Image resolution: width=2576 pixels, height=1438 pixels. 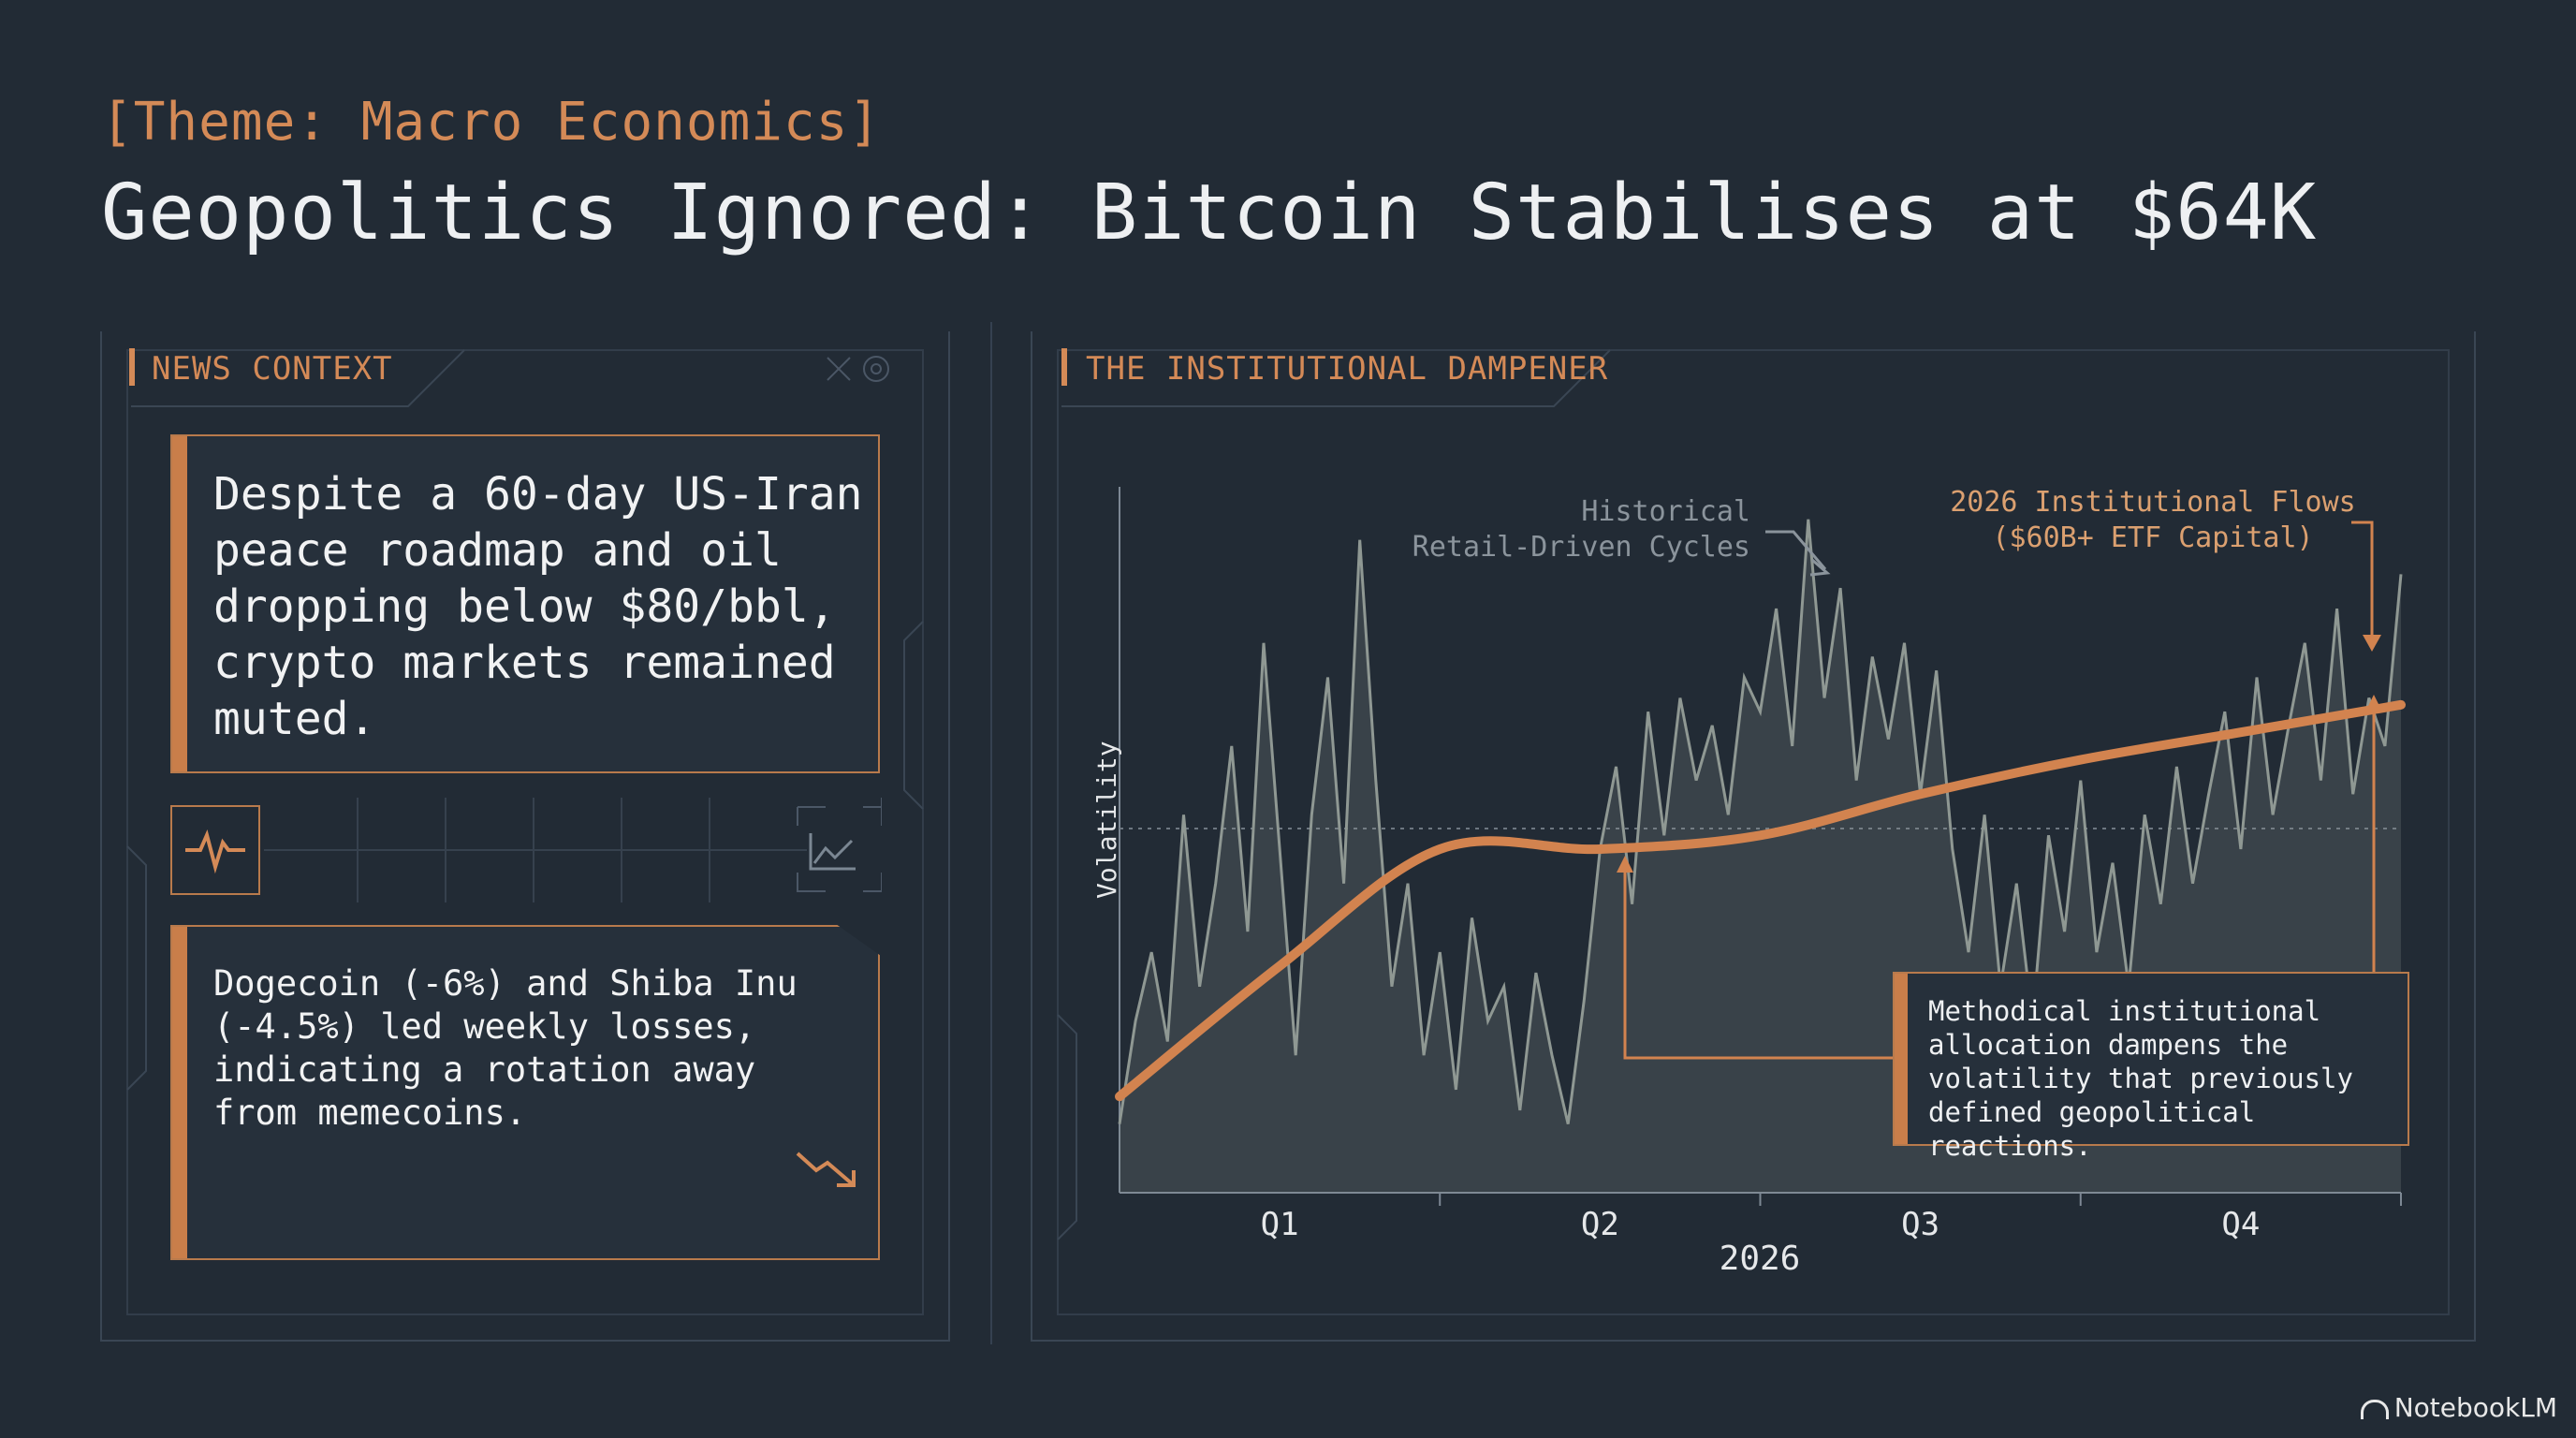 What do you see at coordinates (1760, 1259) in the screenshot?
I see `x-axis-title: 2026` at bounding box center [1760, 1259].